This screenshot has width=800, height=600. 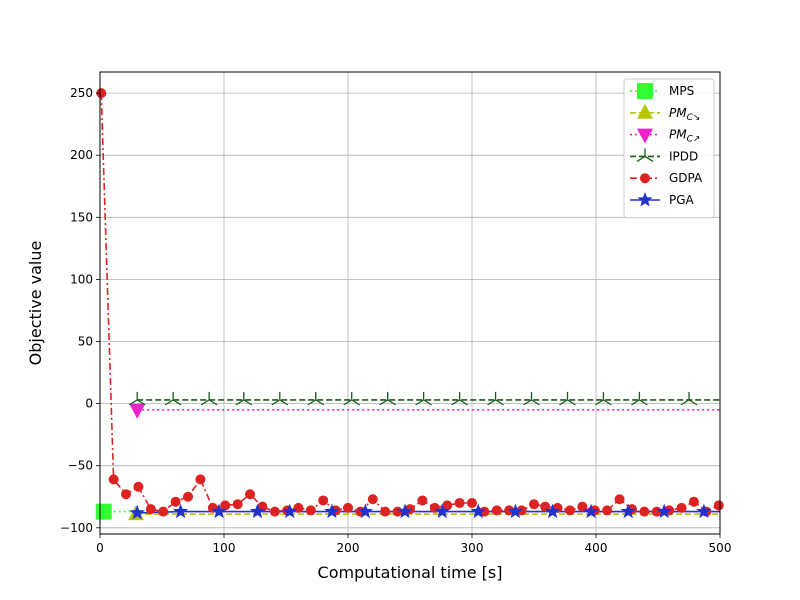 I want to click on legend-item-mps: MPS, so click(x=662, y=91).